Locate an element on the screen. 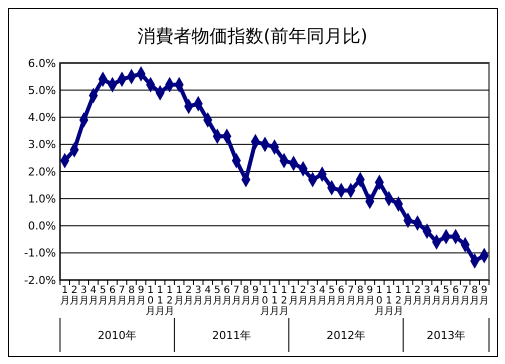  y-tick-label: 0.0% is located at coordinates (42, 226).